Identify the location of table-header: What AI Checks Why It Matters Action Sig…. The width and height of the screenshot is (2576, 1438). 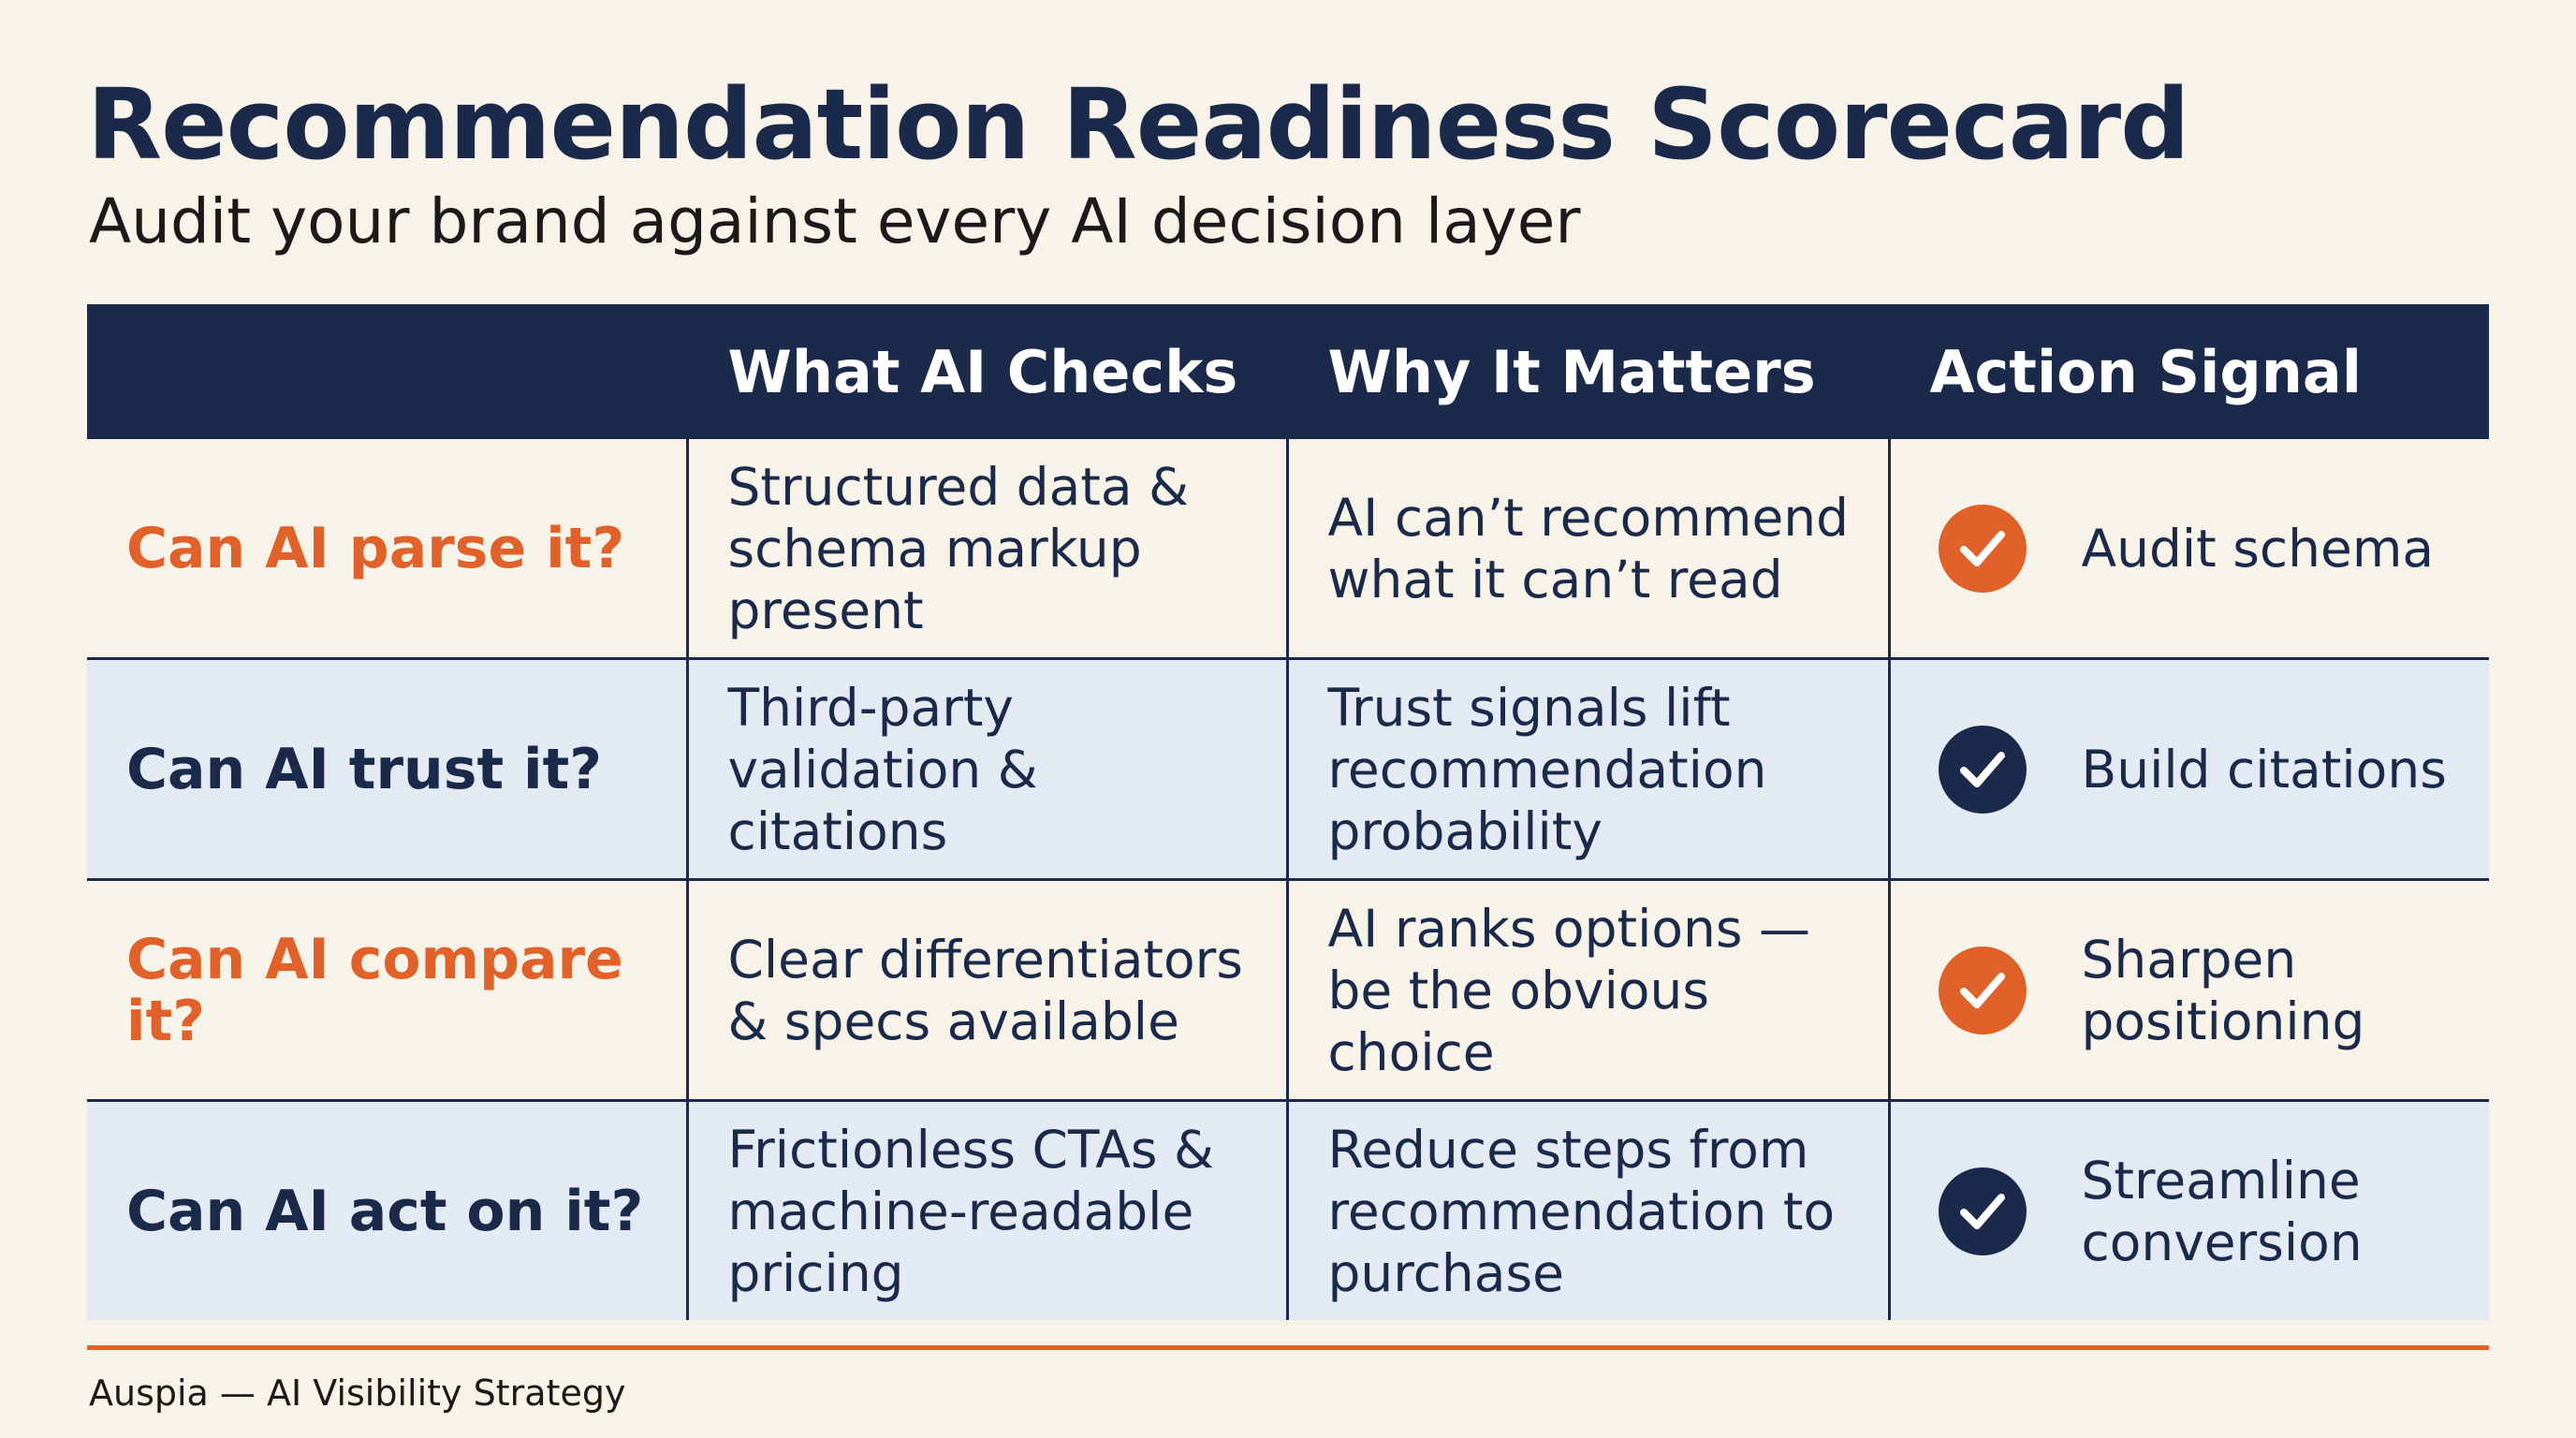
(1288, 371).